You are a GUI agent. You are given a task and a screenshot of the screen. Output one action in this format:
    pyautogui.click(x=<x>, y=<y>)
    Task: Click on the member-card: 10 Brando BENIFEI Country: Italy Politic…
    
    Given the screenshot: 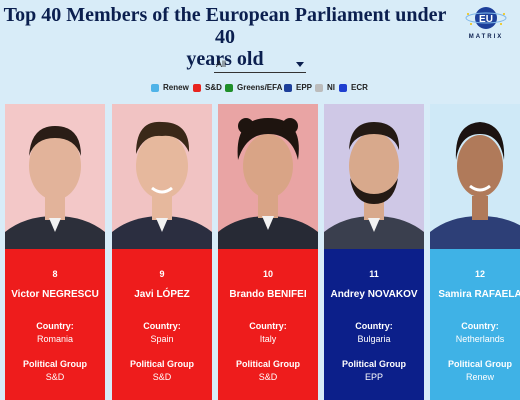 What is the action you would take?
    pyautogui.click(x=268, y=252)
    